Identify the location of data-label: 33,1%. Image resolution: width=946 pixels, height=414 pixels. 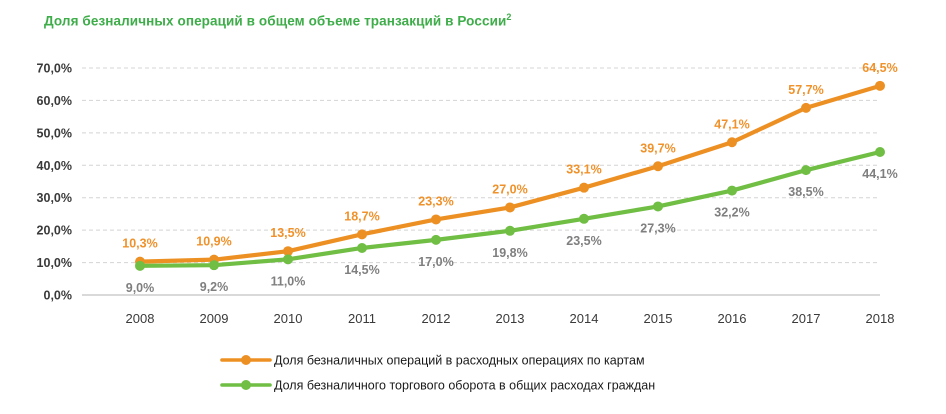
(583, 170).